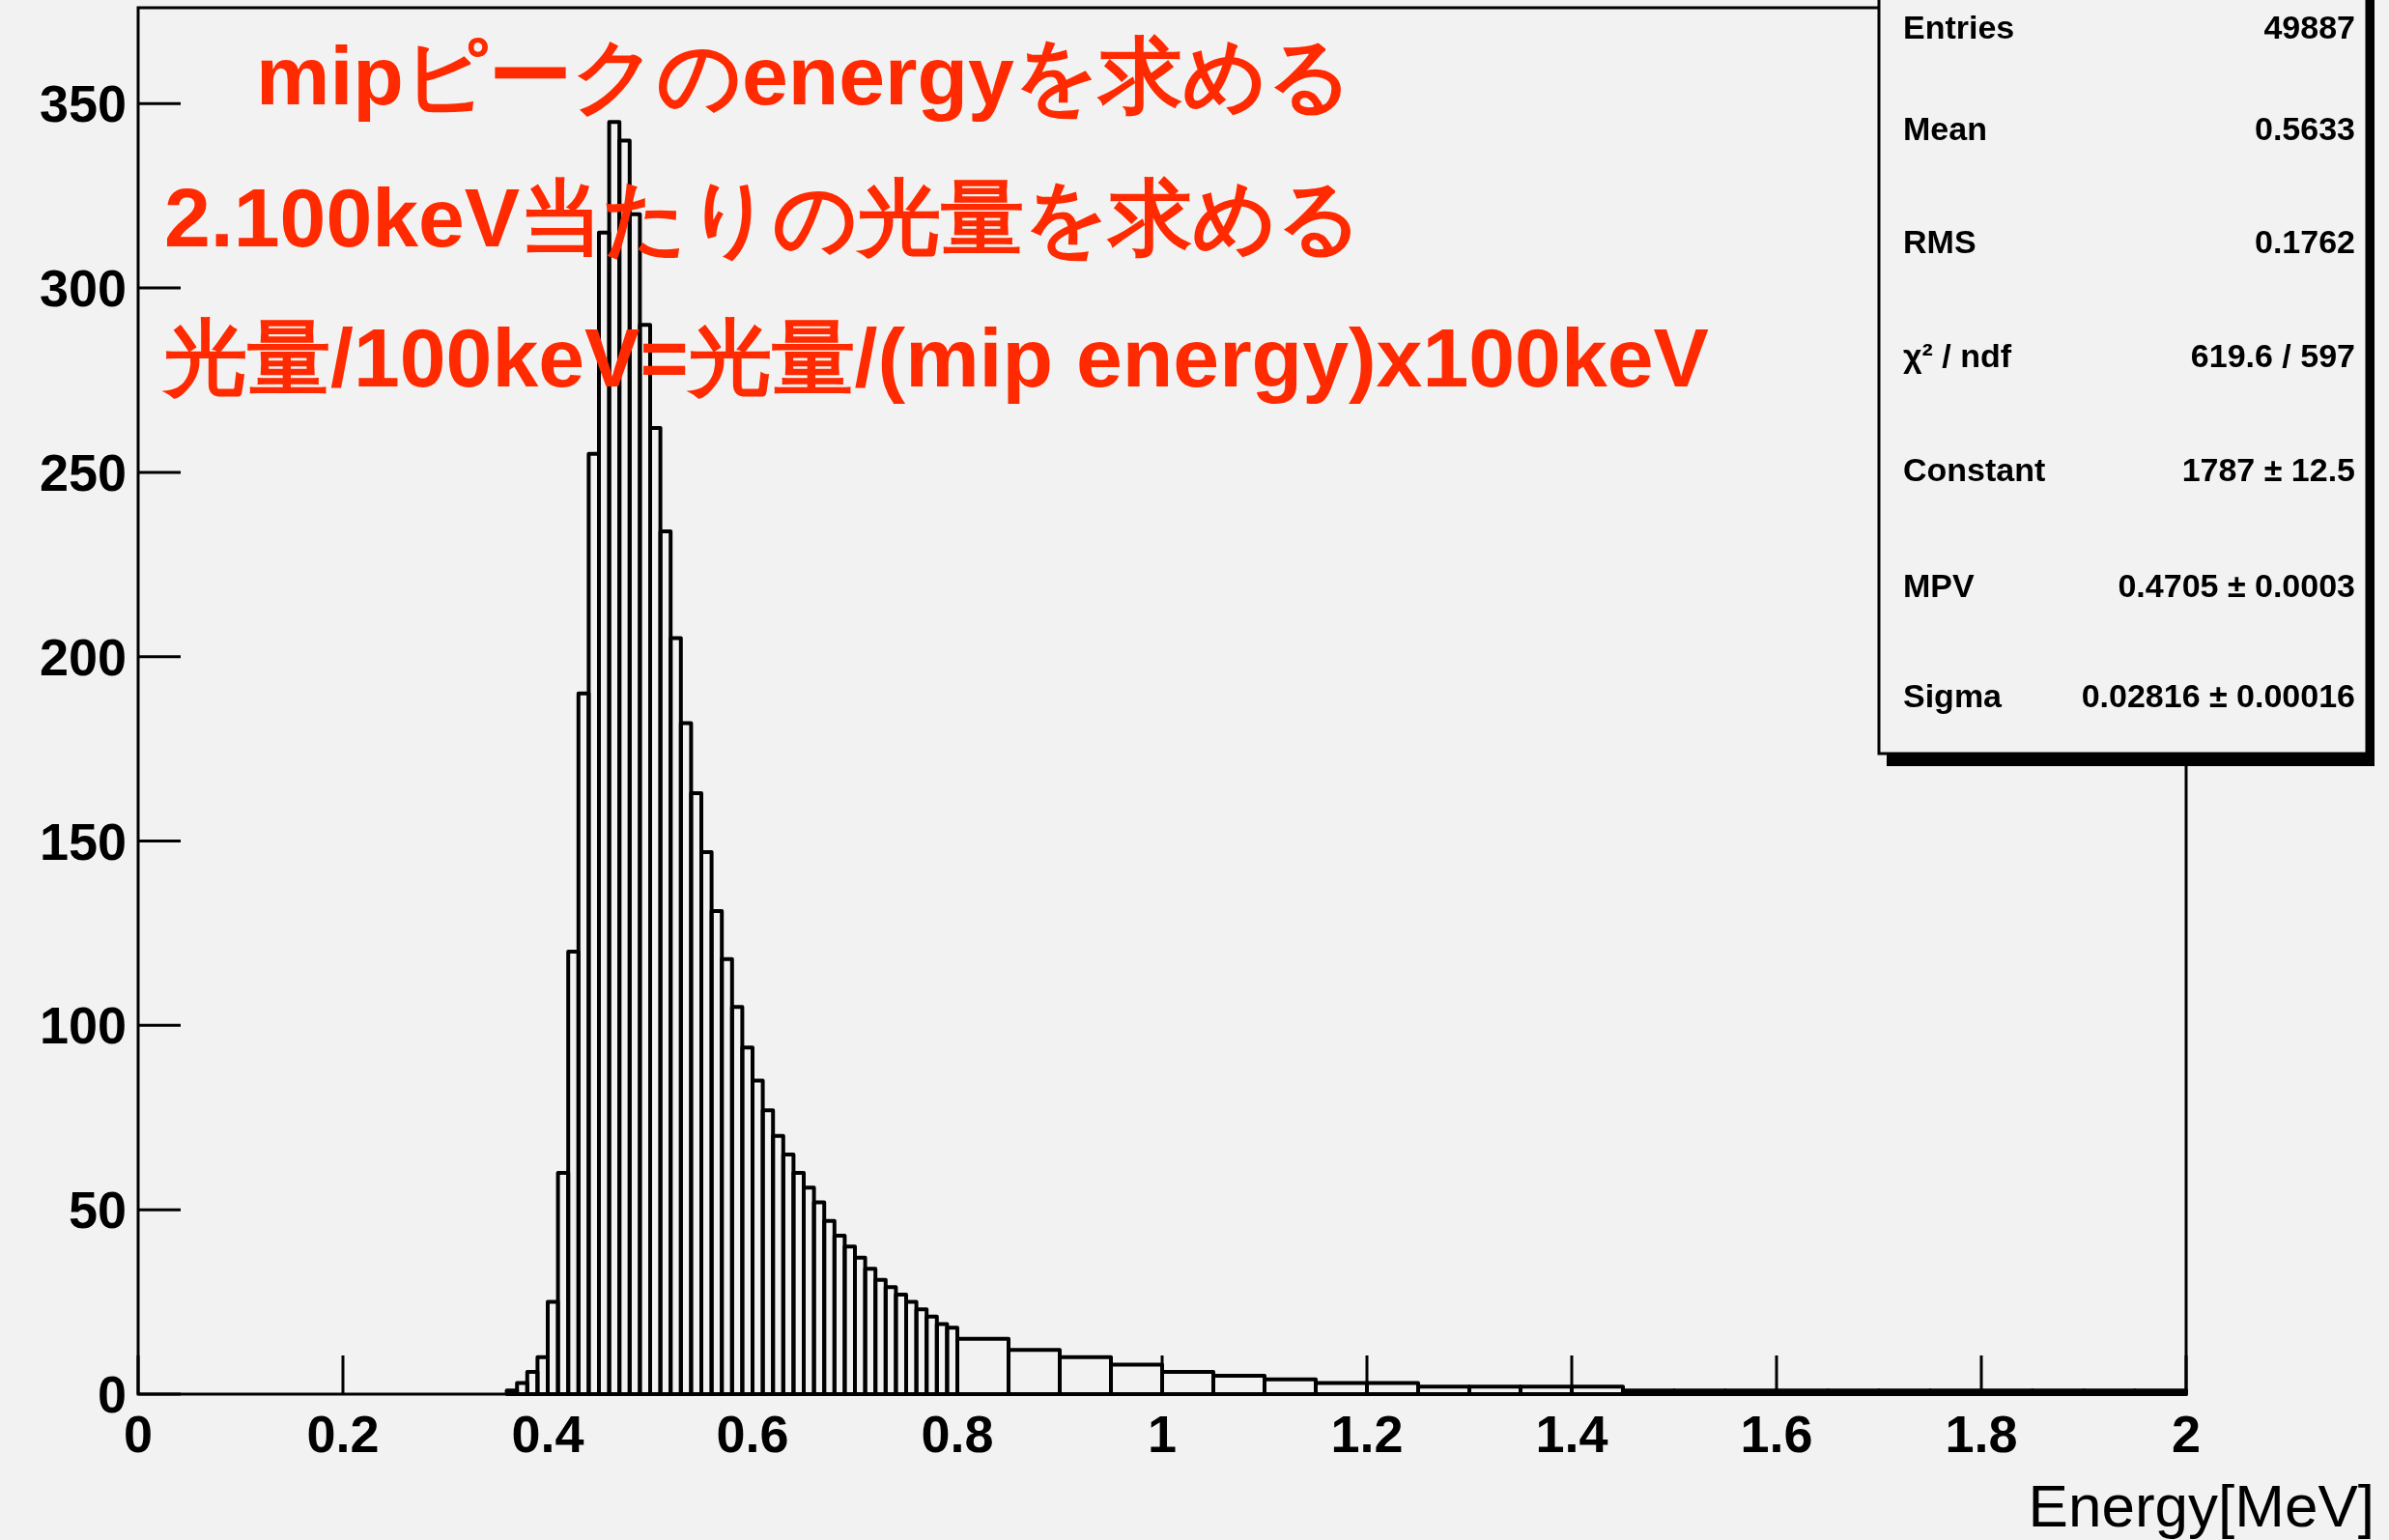  Describe the element at coordinates (1571, 1434) in the screenshot. I see `x-tick-label: 1.4` at that location.